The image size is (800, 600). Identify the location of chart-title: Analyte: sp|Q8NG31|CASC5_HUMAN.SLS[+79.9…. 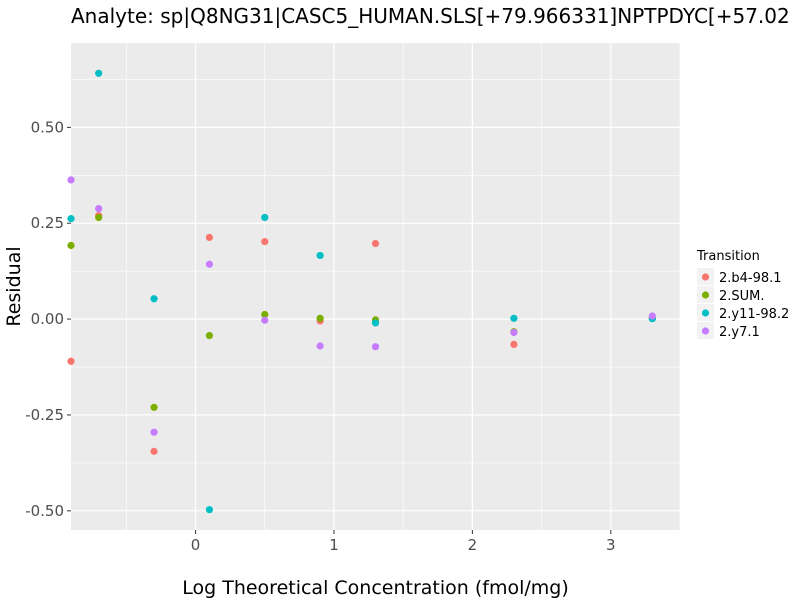
(430, 16).